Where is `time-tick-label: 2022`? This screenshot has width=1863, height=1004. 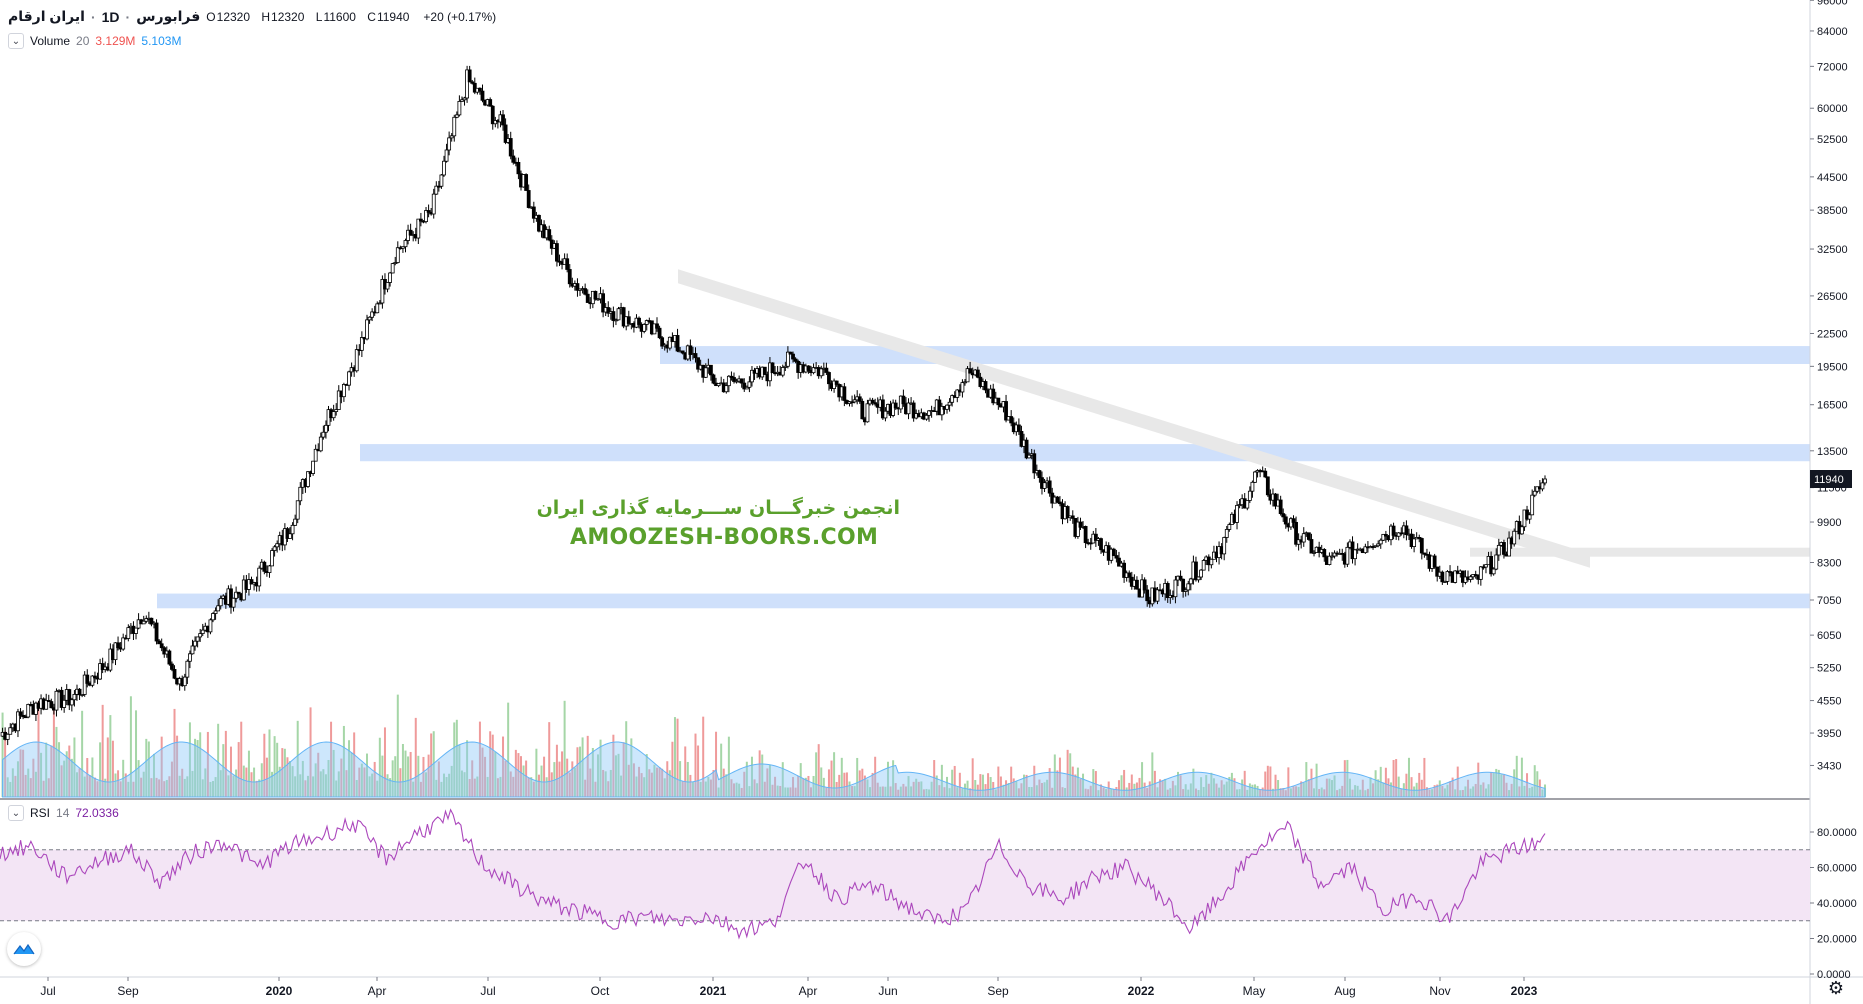
time-tick-label: 2022 is located at coordinates (1141, 991).